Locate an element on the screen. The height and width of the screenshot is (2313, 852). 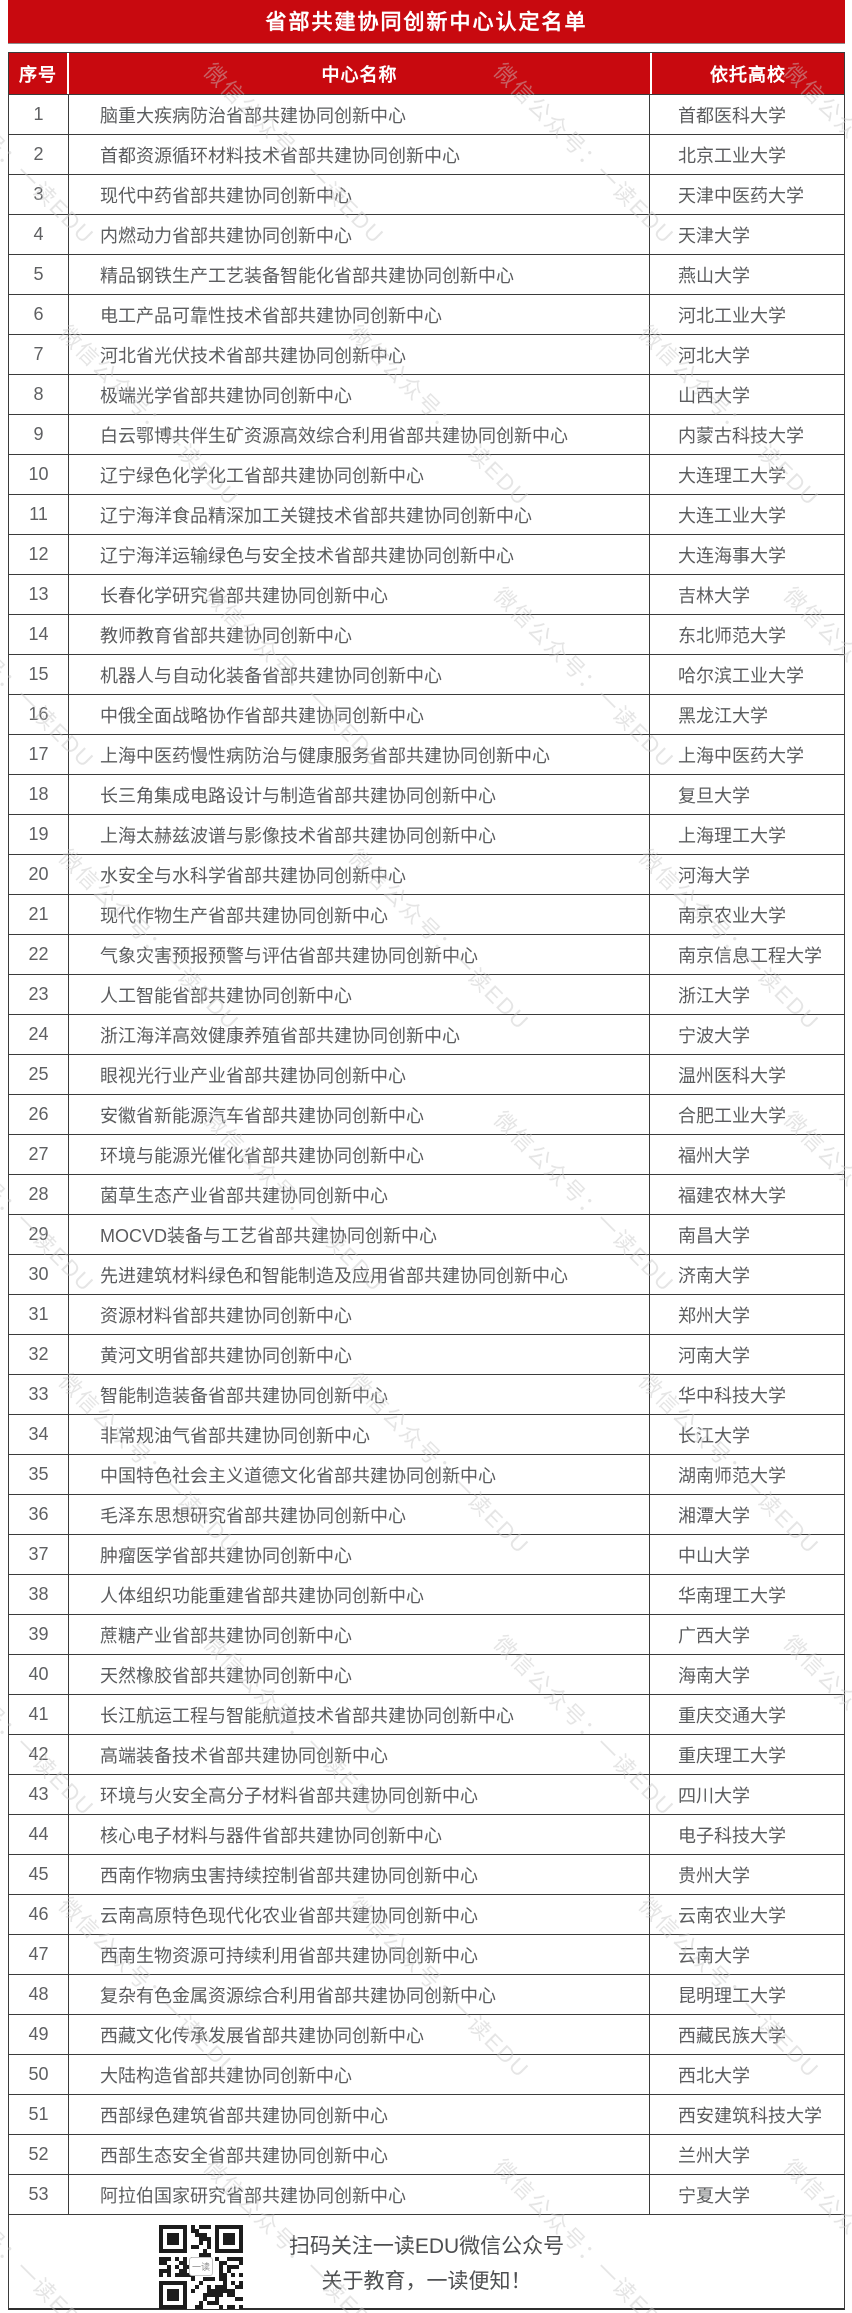
table-row: 14 教师教育省部共建协同创新中心 东北师范大学 is located at coordinates (426, 634).